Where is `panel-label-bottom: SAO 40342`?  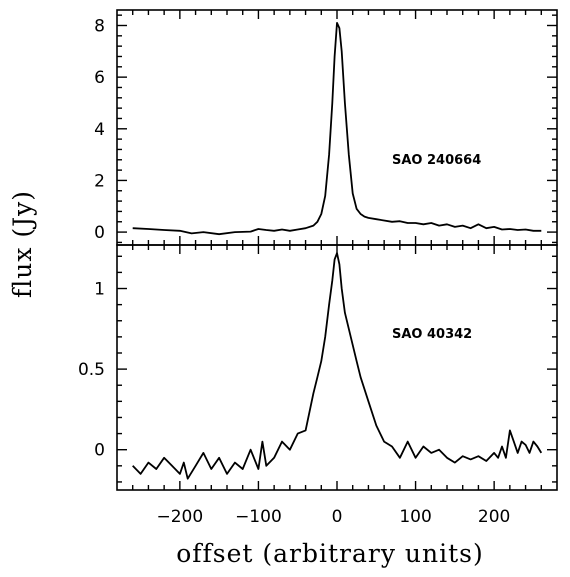 panel-label-bottom: SAO 40342 is located at coordinates (432, 334).